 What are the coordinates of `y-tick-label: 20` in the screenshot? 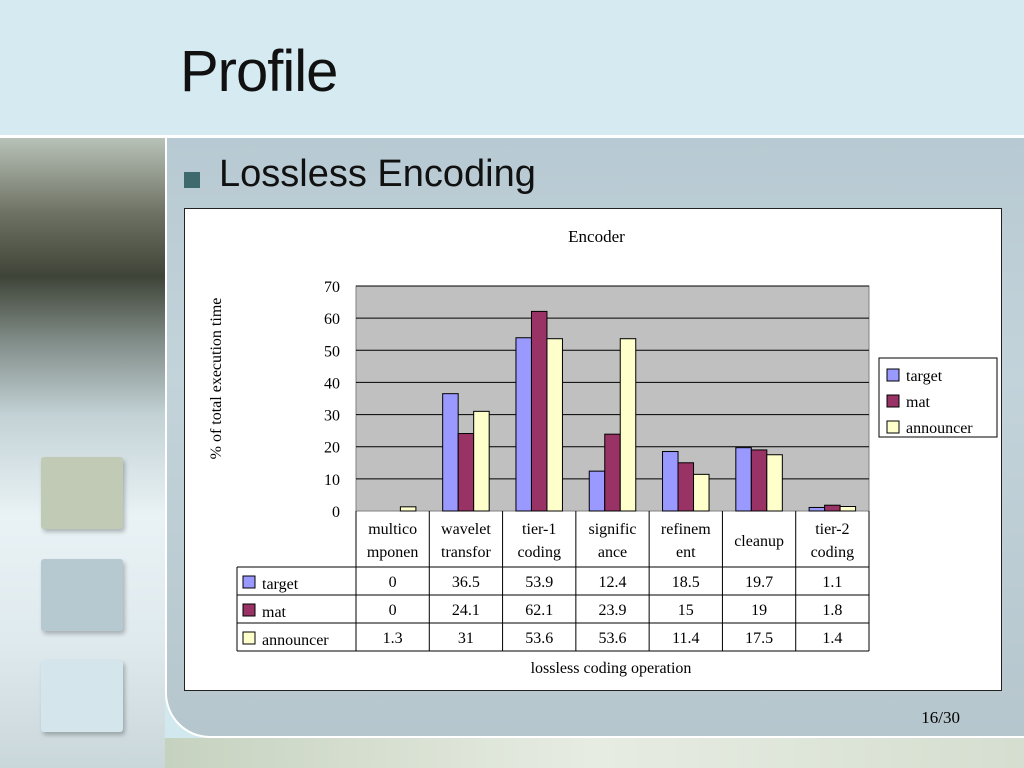 It's located at (332, 448).